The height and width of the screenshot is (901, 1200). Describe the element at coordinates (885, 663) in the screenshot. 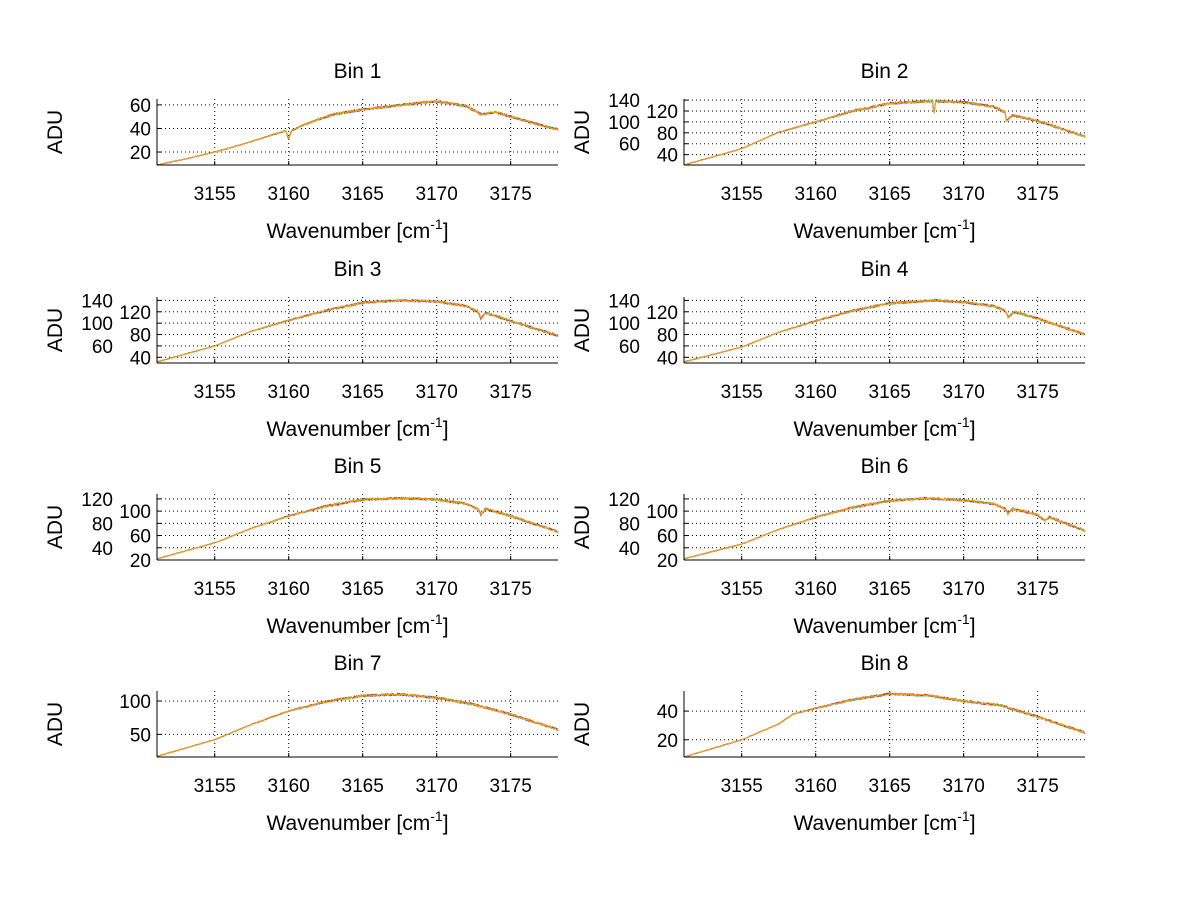

I see `subplot-title: Bin 8` at that location.